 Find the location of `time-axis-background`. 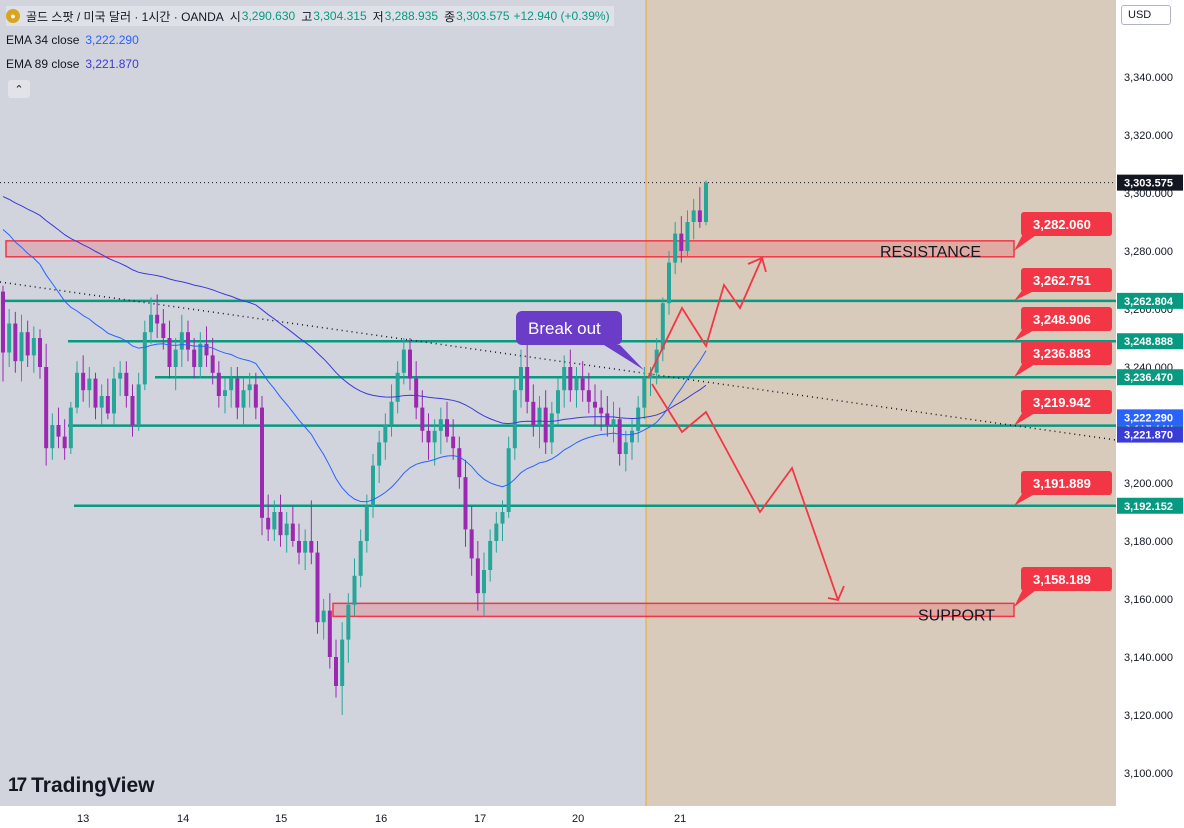

time-axis-background is located at coordinates (558, 817).